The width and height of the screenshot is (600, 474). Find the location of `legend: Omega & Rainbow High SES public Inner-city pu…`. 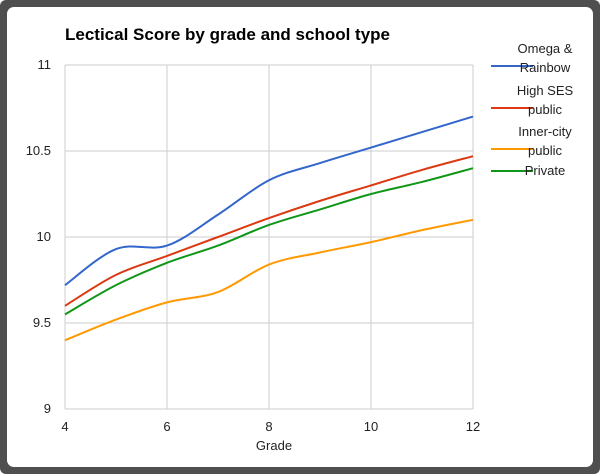

legend: Omega & Rainbow High SES public Inner-city pu… is located at coordinates (532, 109).